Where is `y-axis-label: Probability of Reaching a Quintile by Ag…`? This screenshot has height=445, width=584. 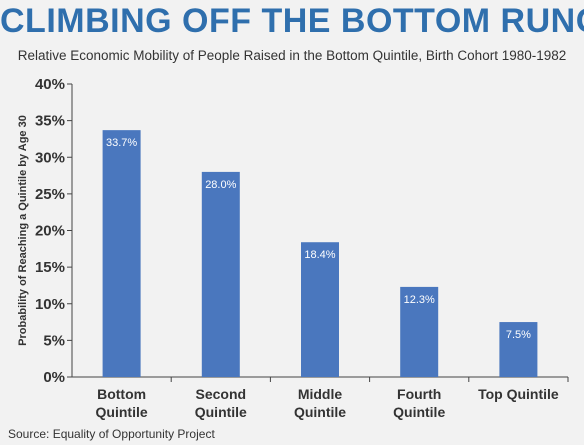 y-axis-label: Probability of Reaching a Quintile by Ag… is located at coordinates (23, 230).